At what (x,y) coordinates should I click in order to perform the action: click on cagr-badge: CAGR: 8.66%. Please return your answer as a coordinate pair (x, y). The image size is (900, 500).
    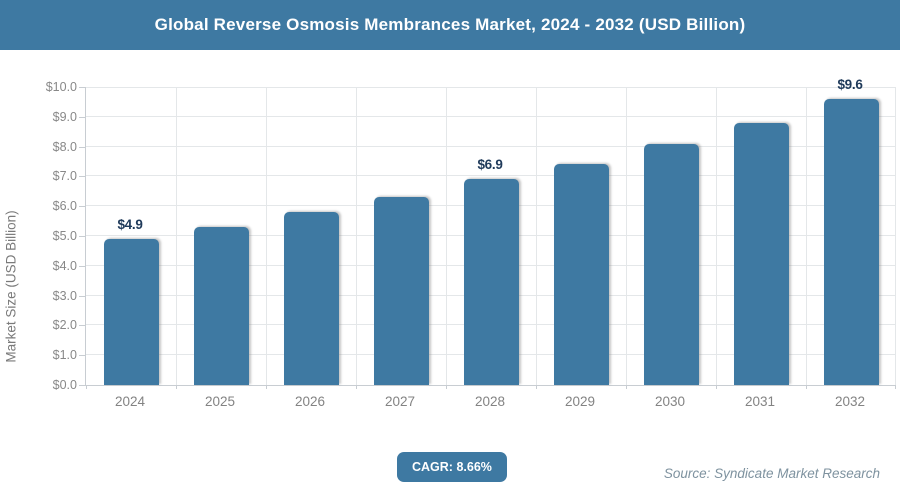
    Looking at the image, I should click on (452, 467).